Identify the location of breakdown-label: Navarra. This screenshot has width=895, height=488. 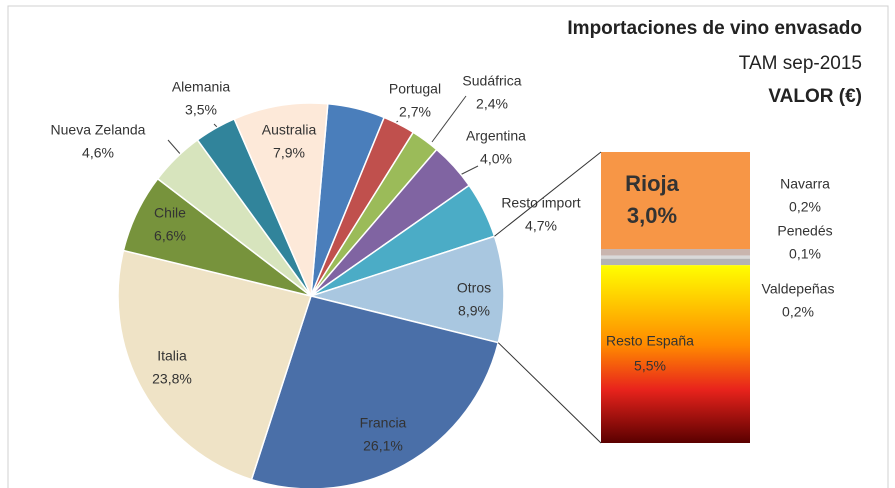
(805, 184).